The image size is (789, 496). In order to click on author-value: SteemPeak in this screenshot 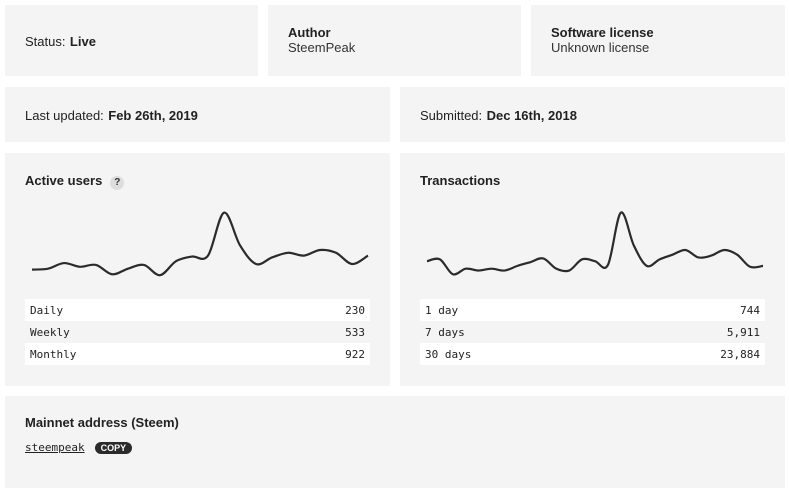, I will do `click(322, 47)`.